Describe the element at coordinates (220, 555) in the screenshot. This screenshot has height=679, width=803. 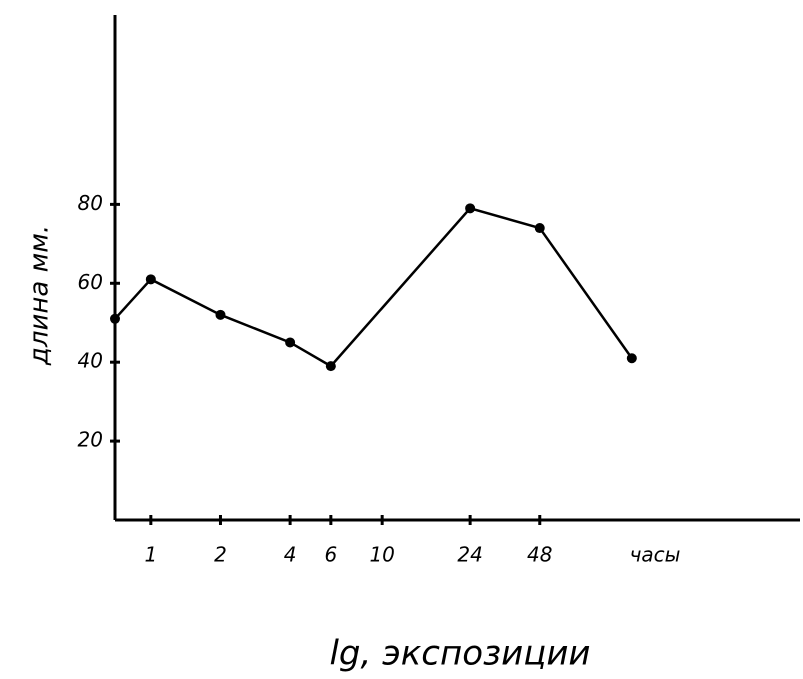
I see `x-tick-label: 2` at that location.